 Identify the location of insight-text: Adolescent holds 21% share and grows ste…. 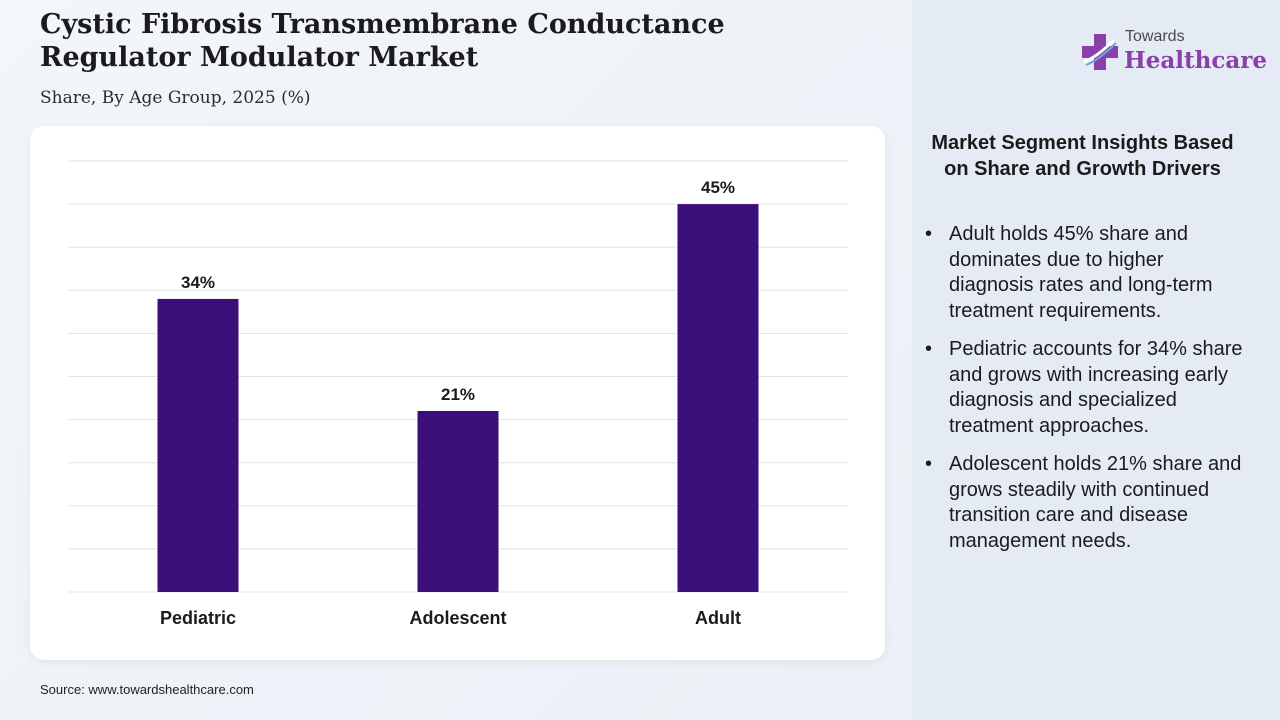
(1095, 502).